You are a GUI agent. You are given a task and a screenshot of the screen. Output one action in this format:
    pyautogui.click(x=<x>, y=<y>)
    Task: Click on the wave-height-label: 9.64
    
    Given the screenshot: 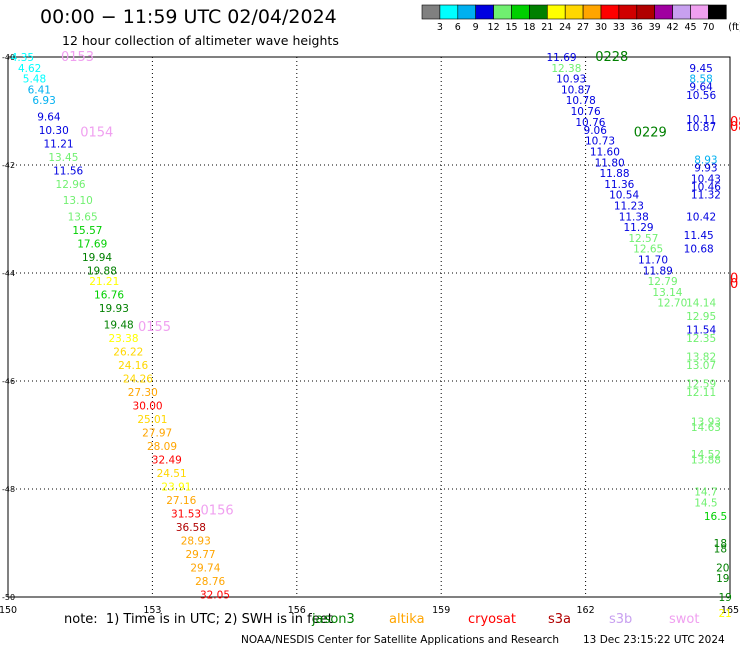 What is the action you would take?
    pyautogui.click(x=49, y=117)
    